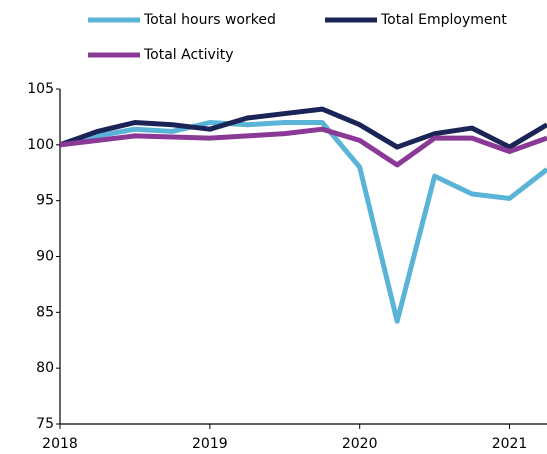 This screenshot has height=454, width=547. What do you see at coordinates (510, 444) in the screenshot?
I see `x-tick-label: 2021` at bounding box center [510, 444].